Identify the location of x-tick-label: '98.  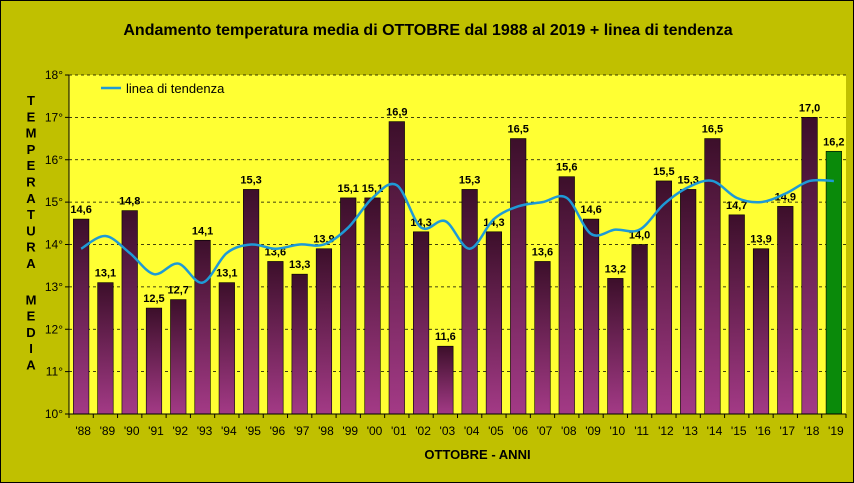
(326, 431).